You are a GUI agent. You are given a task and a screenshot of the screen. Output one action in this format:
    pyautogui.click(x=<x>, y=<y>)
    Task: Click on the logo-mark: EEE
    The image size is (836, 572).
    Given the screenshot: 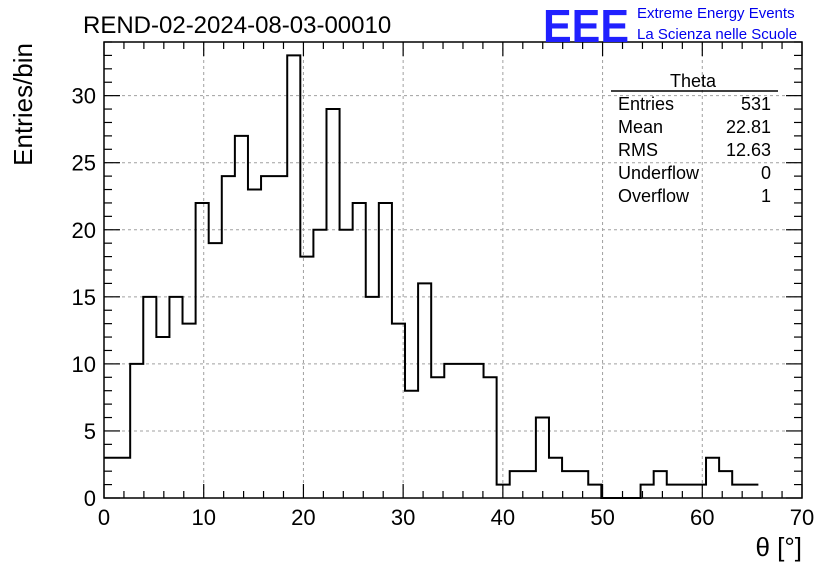 What is the action you would take?
    pyautogui.click(x=586, y=26)
    